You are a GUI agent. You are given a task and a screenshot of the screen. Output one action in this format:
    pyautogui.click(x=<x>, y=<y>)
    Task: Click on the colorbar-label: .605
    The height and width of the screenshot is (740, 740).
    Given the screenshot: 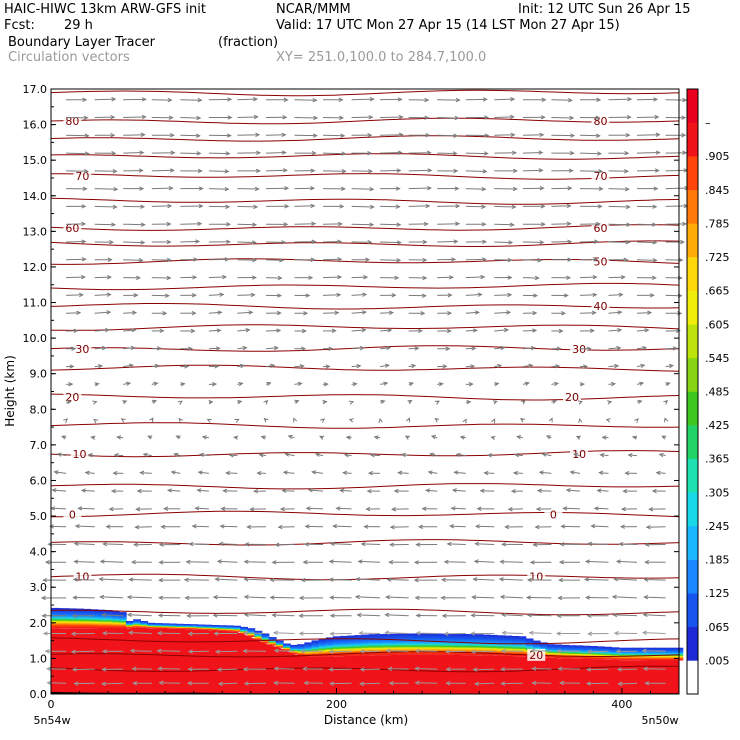 What is the action you would take?
    pyautogui.click(x=717, y=324)
    